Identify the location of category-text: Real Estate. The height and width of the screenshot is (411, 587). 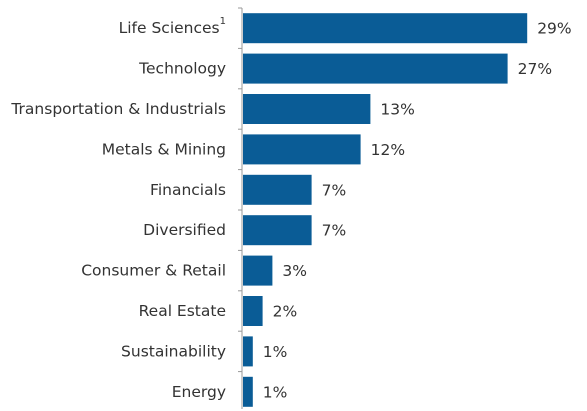
(182, 311).